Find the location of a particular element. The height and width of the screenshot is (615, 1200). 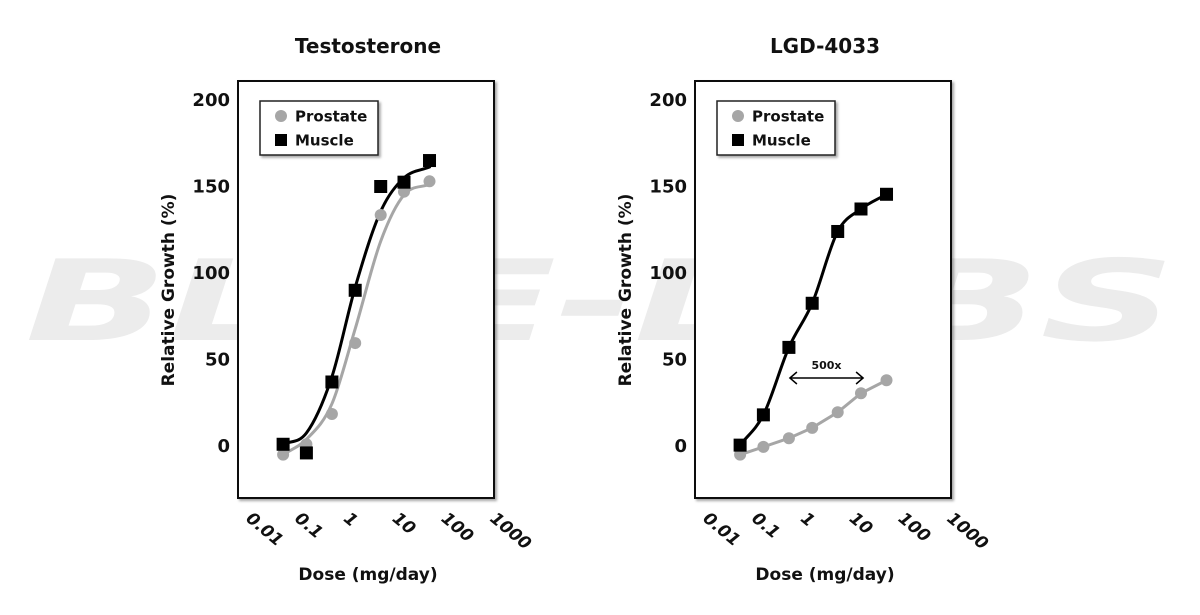

annotation-fold-difference: 500x is located at coordinates (826, 372).